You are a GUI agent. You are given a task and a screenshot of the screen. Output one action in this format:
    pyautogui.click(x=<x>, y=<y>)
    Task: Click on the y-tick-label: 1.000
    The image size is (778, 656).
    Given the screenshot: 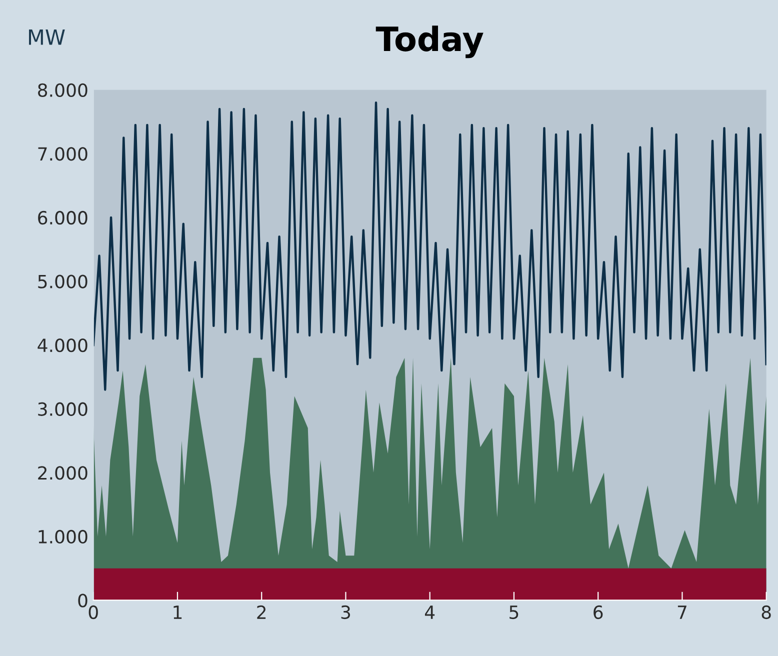 What is the action you would take?
    pyautogui.click(x=63, y=537)
    